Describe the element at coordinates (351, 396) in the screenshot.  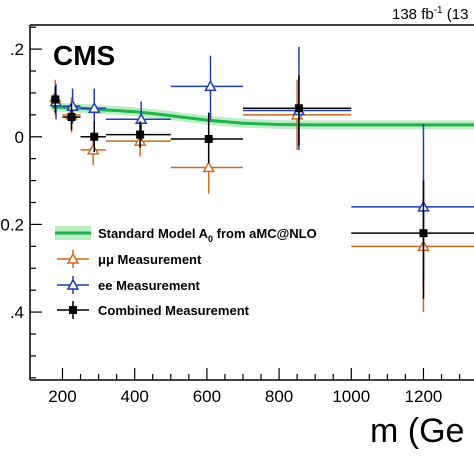
I see `x-tick-label: 1000` at that location.